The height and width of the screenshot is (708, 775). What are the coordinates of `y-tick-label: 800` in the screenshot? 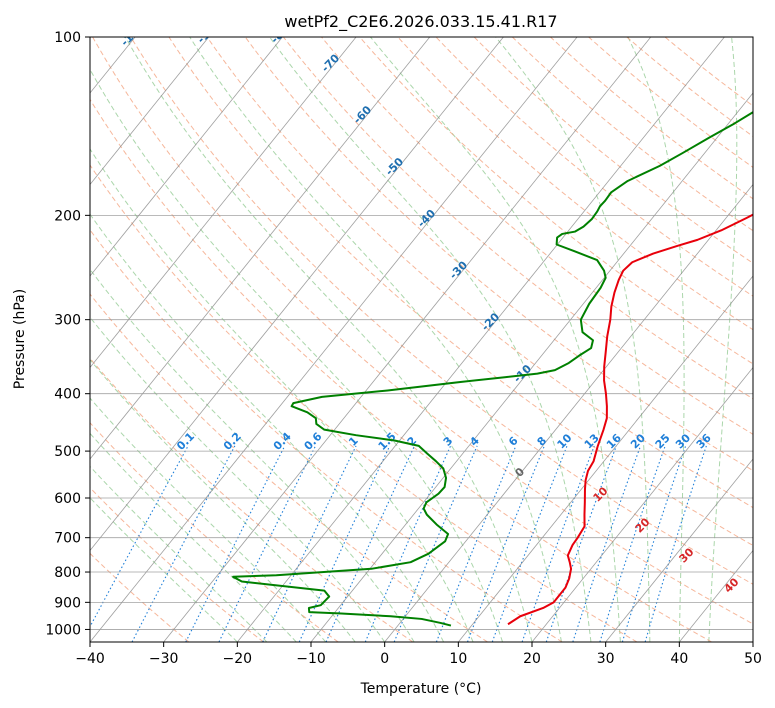 It's located at (67, 573).